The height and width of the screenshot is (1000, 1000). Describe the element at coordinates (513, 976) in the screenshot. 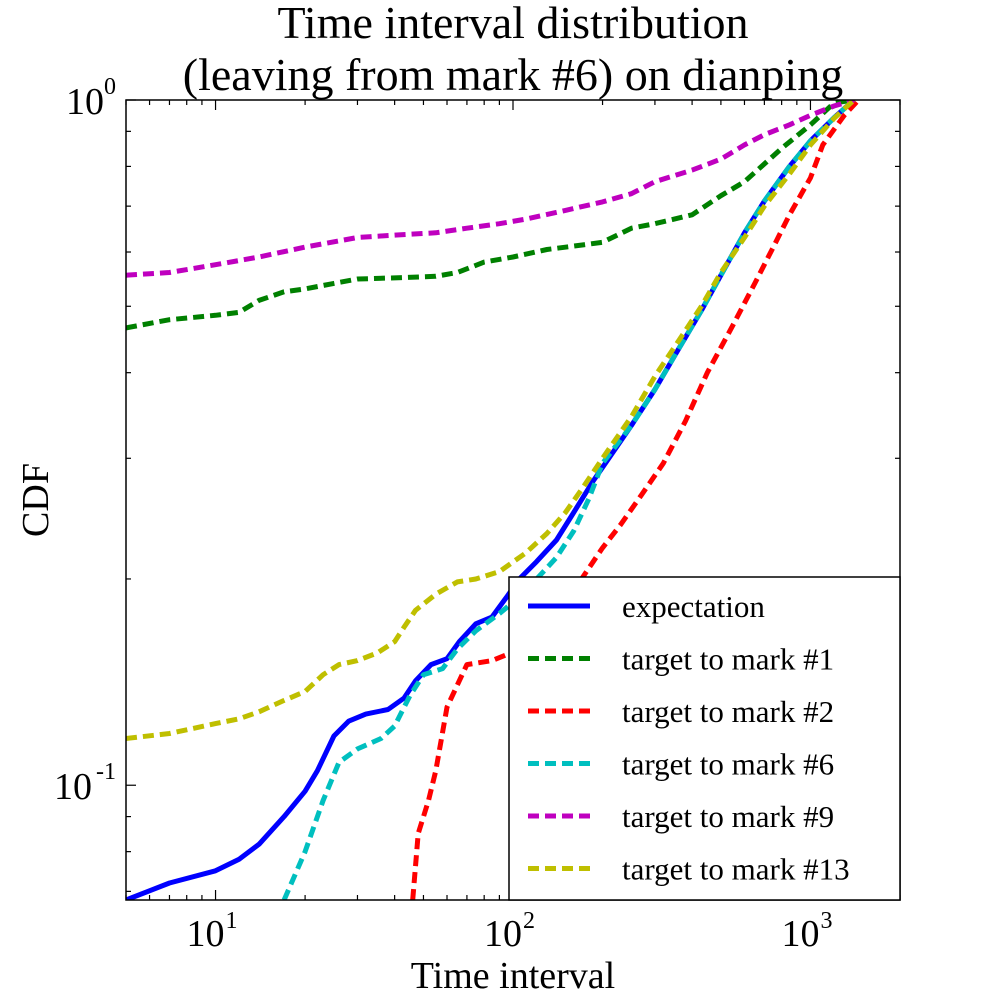

I see `x-axis-label: Time interval` at that location.